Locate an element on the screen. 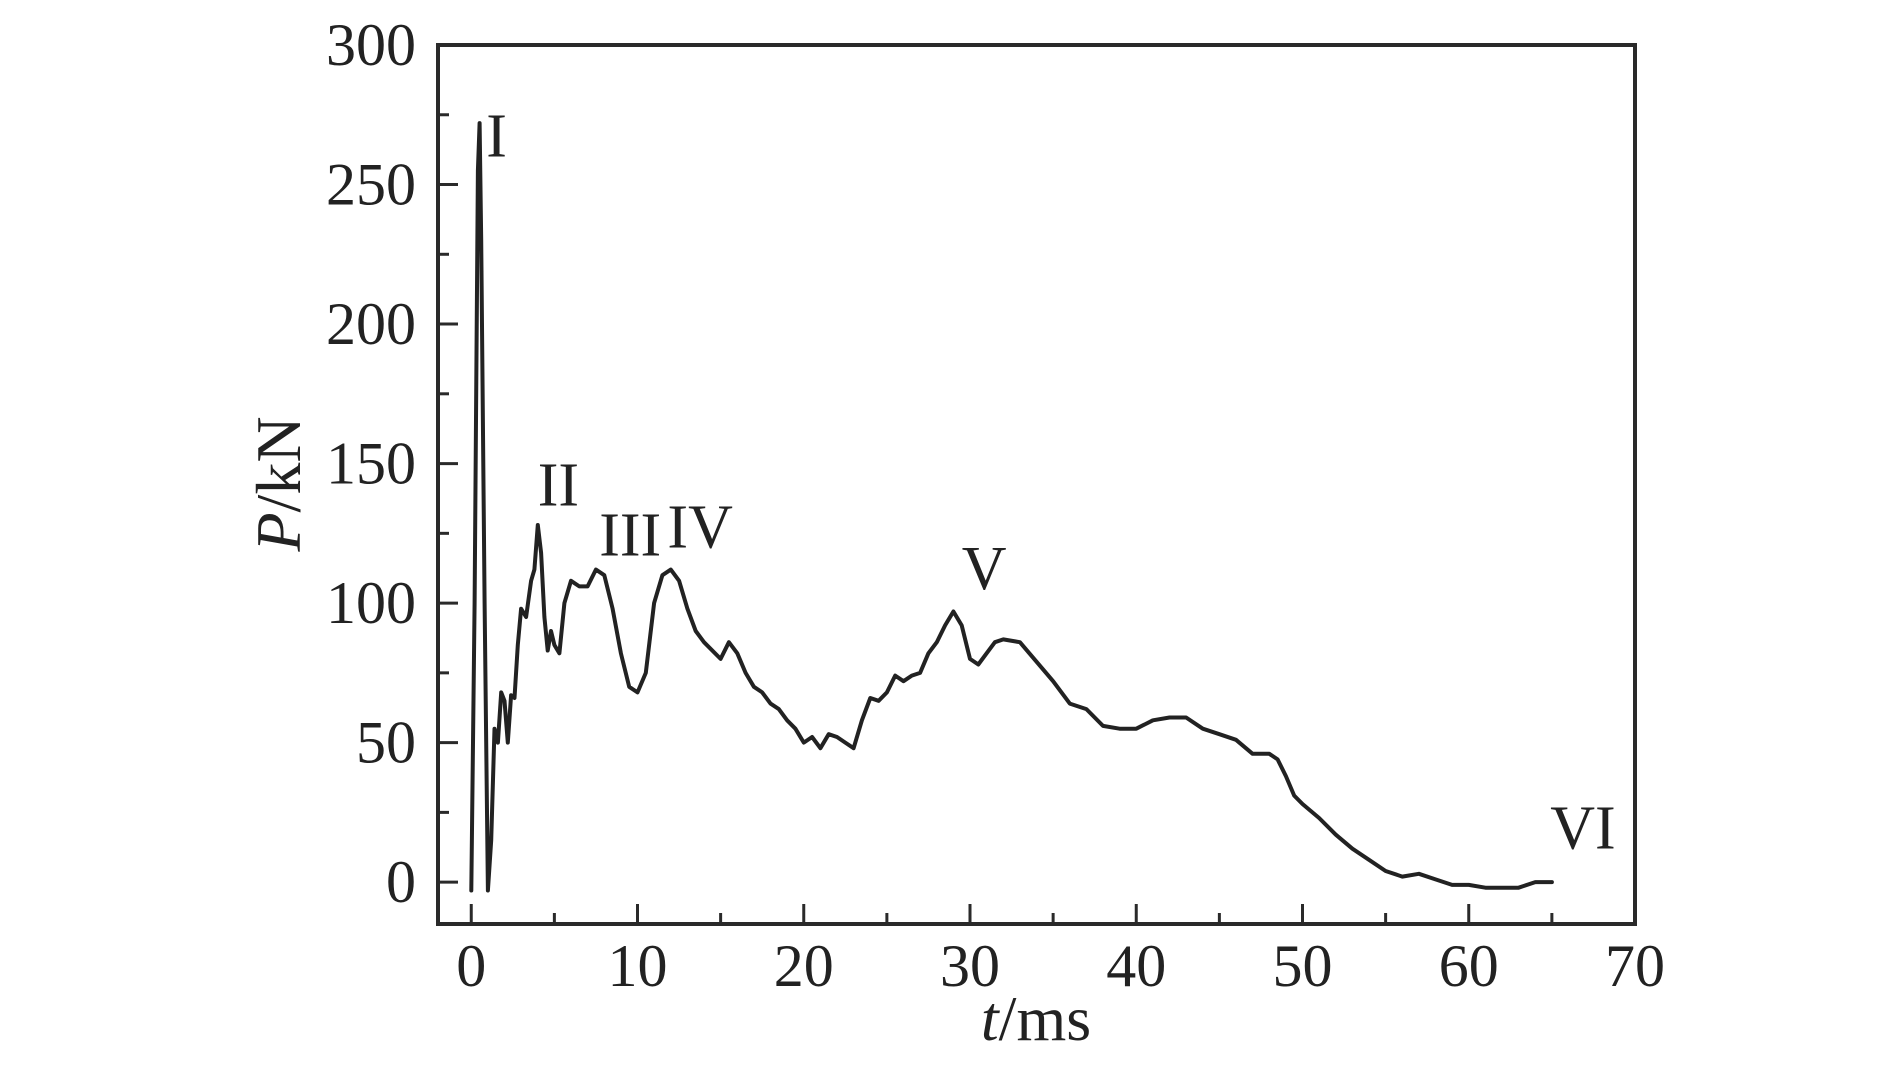 The image size is (1890, 1068). y-tick-label: 100 is located at coordinates (371, 603).